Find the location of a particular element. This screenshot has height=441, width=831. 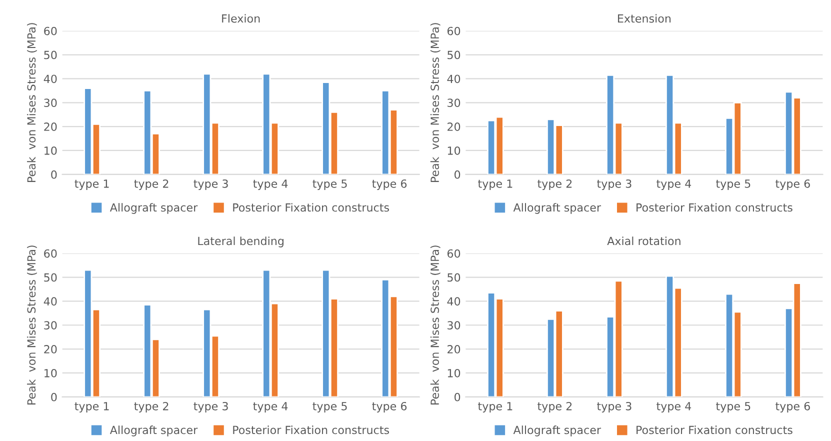

chart-title: Lateral bending is located at coordinates (241, 242).